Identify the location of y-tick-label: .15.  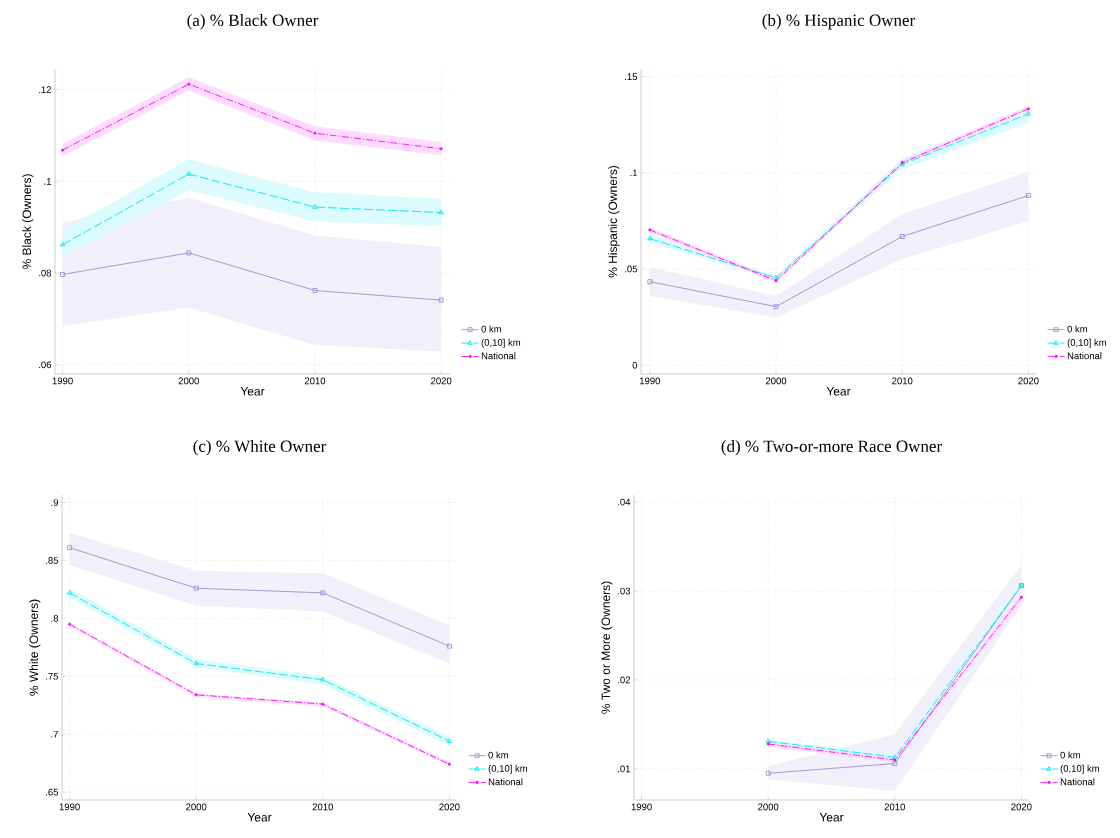
(631, 76).